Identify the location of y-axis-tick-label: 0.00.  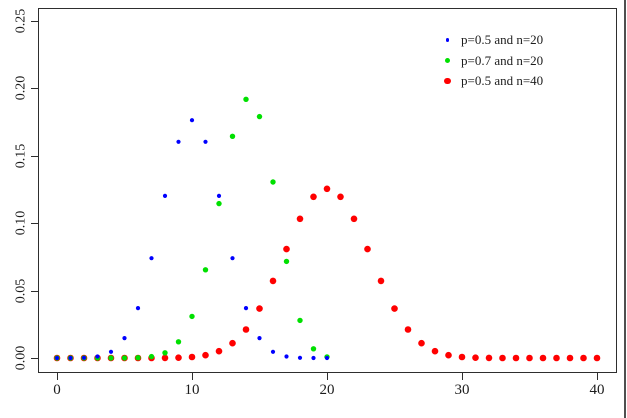
(21, 358).